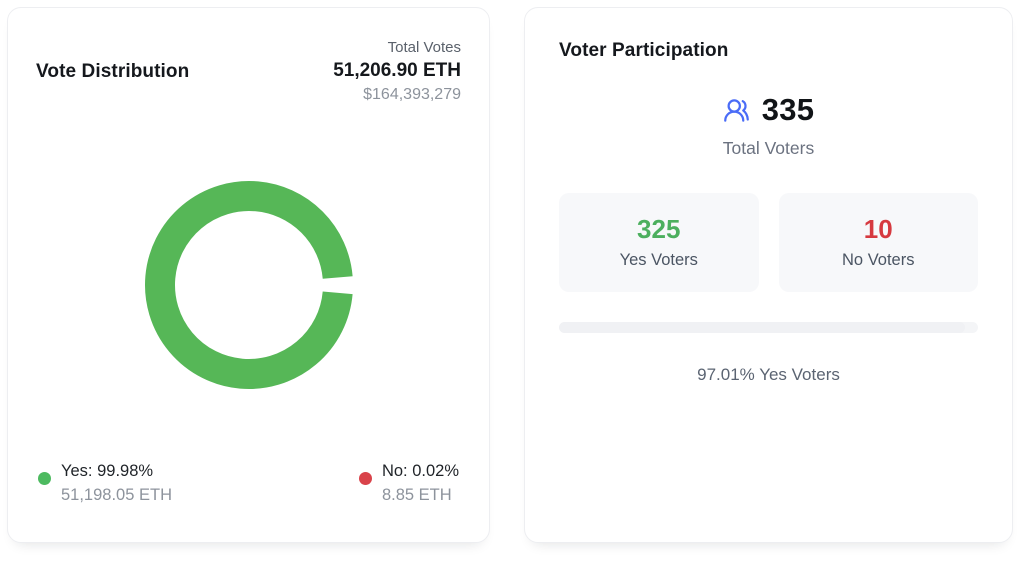  I want to click on no-voters-label: No Voters, so click(878, 260).